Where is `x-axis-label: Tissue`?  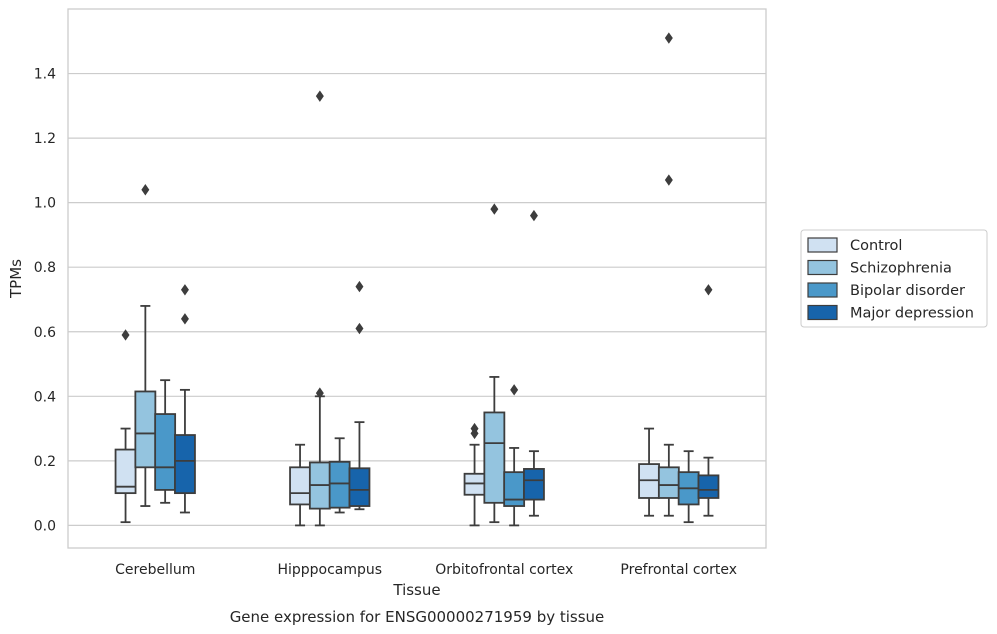
x-axis-label: Tissue is located at coordinates (416, 590).